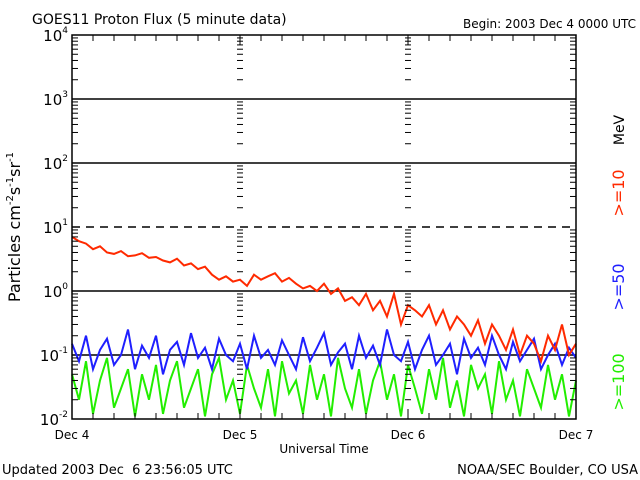  What do you see at coordinates (323, 449) in the screenshot?
I see `x-axis-label: Universal Time` at bounding box center [323, 449].